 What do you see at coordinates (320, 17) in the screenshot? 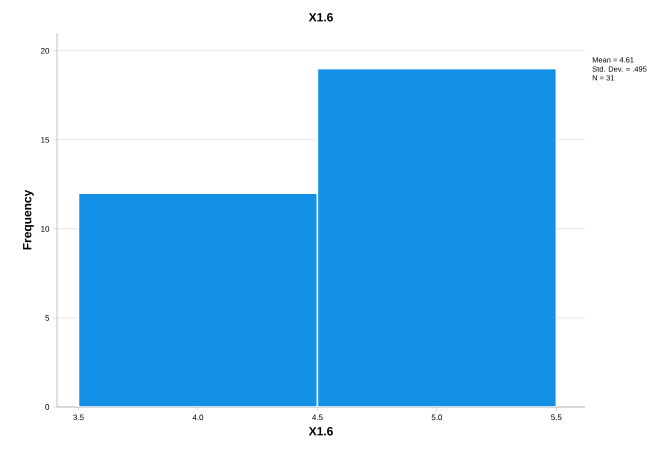
I see `chart-title: X1.6` at bounding box center [320, 17].